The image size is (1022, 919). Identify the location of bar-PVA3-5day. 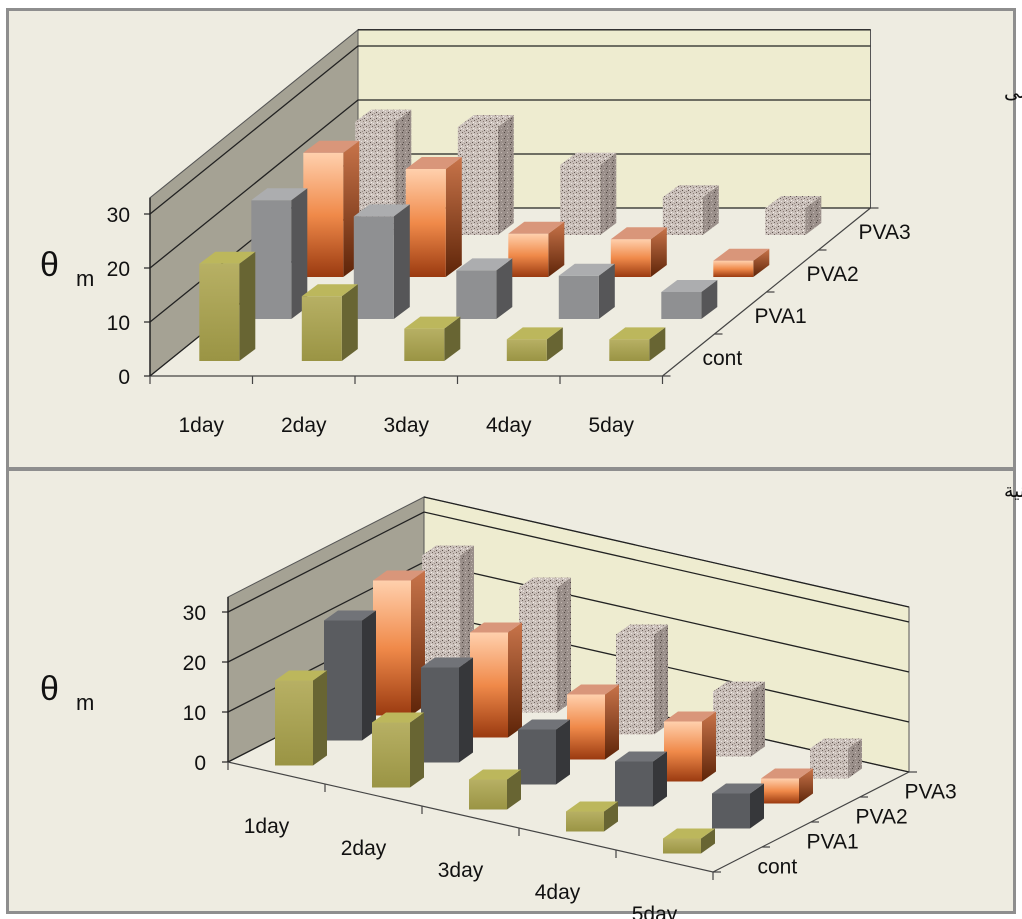
(836, 758).